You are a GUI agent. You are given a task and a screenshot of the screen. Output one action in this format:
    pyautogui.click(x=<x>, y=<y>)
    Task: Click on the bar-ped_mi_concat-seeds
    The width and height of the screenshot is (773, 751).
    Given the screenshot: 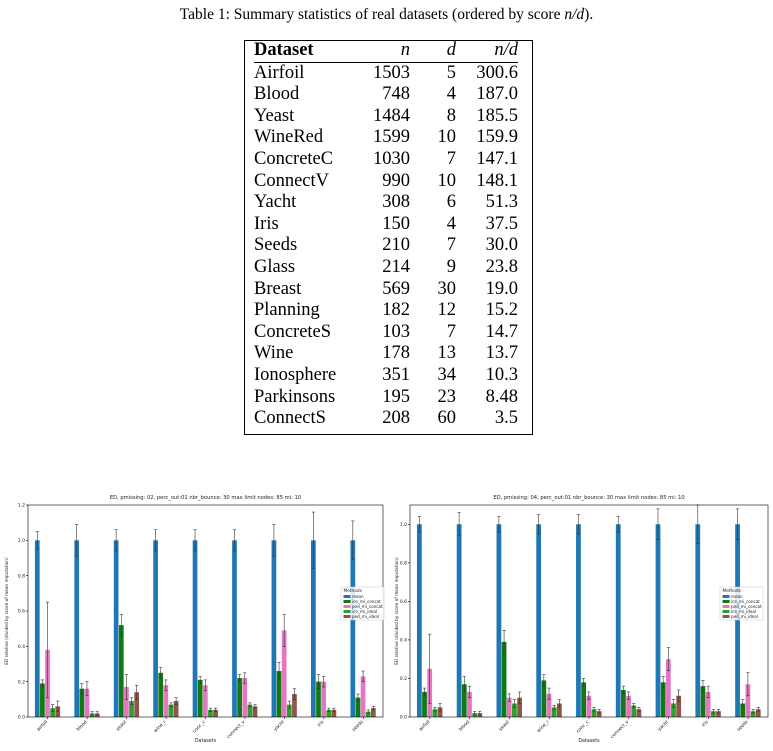 What is the action you would take?
    pyautogui.click(x=748, y=700)
    